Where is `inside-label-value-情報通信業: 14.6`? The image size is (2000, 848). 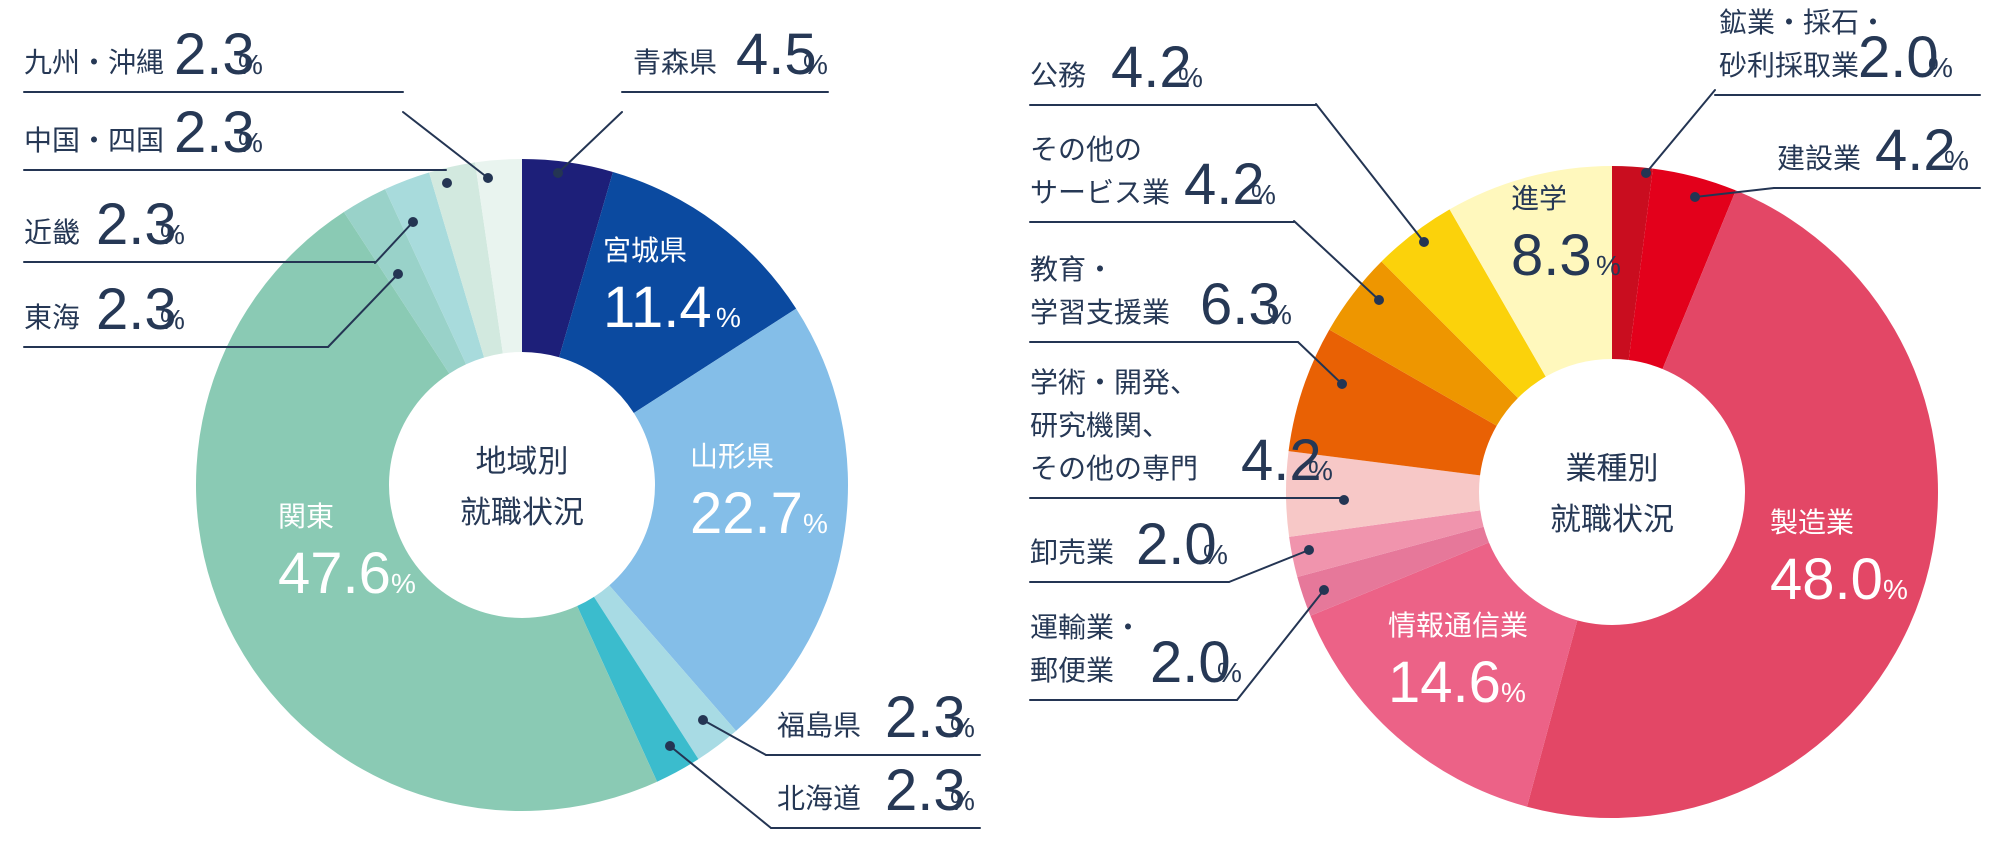
inside-label-value-情報通信業: 14.6 is located at coordinates (1444, 682).